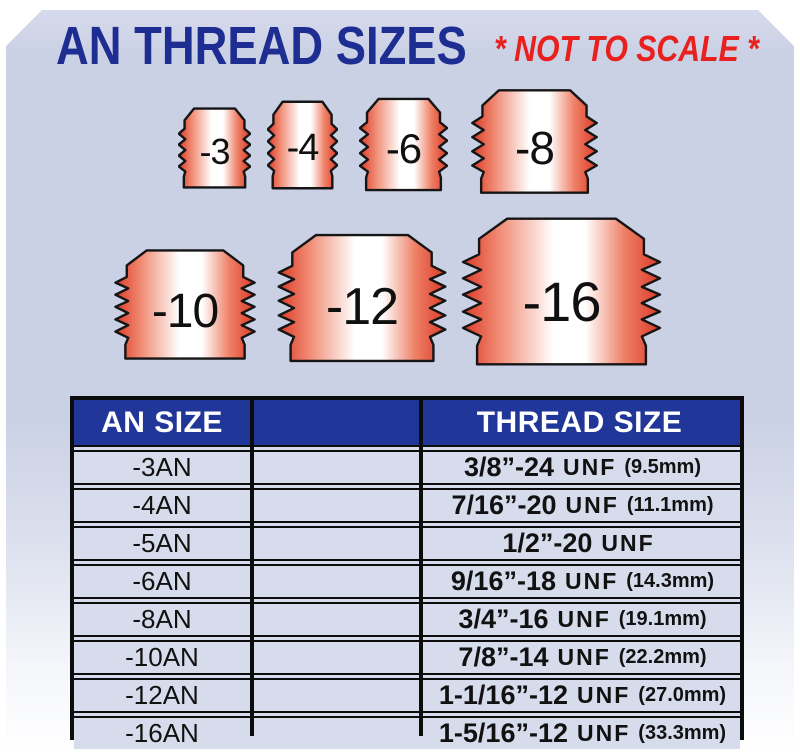  I want to click on an-fitting-6: -6, so click(403, 144).